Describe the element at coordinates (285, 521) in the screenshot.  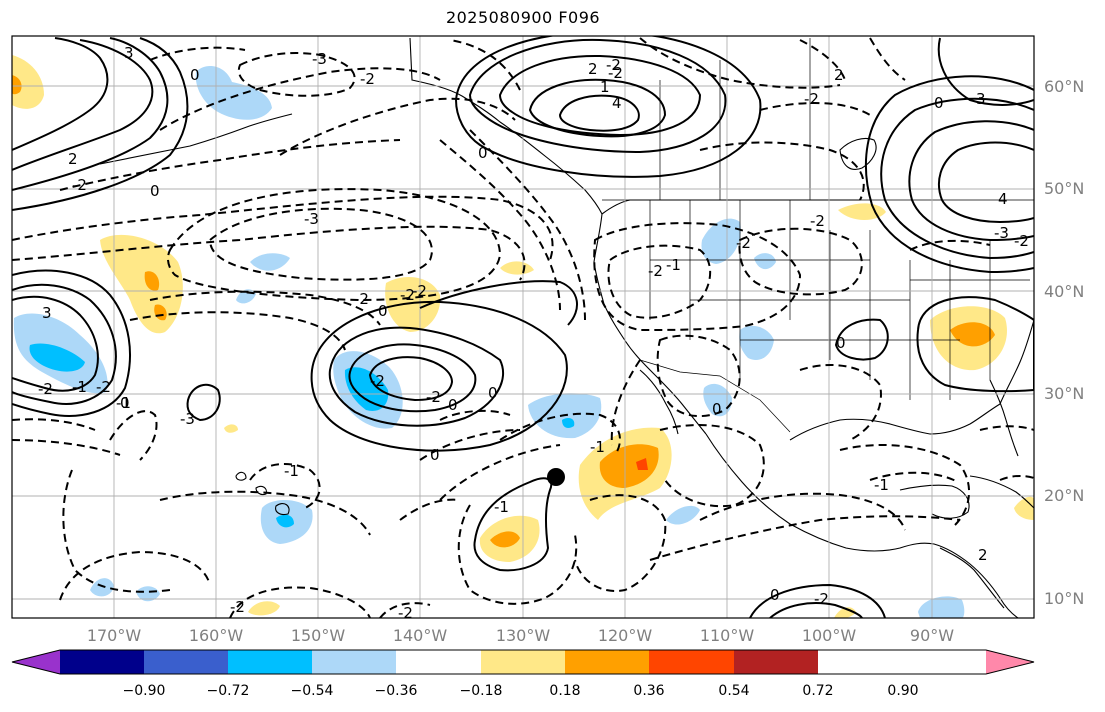
I see `neg-area-hawaii-core` at that location.